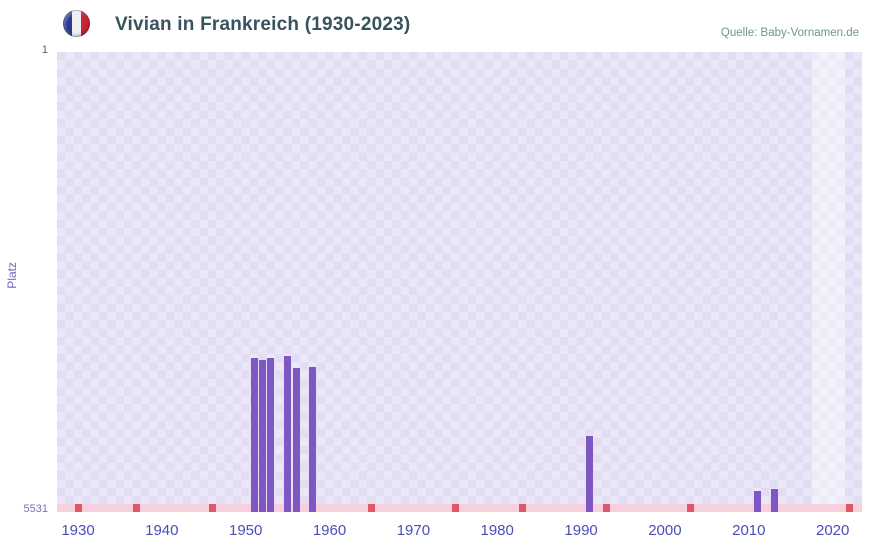 Image resolution: width=873 pixels, height=552 pixels. What do you see at coordinates (749, 530) in the screenshot?
I see `x-tick-label: 2010` at bounding box center [749, 530].